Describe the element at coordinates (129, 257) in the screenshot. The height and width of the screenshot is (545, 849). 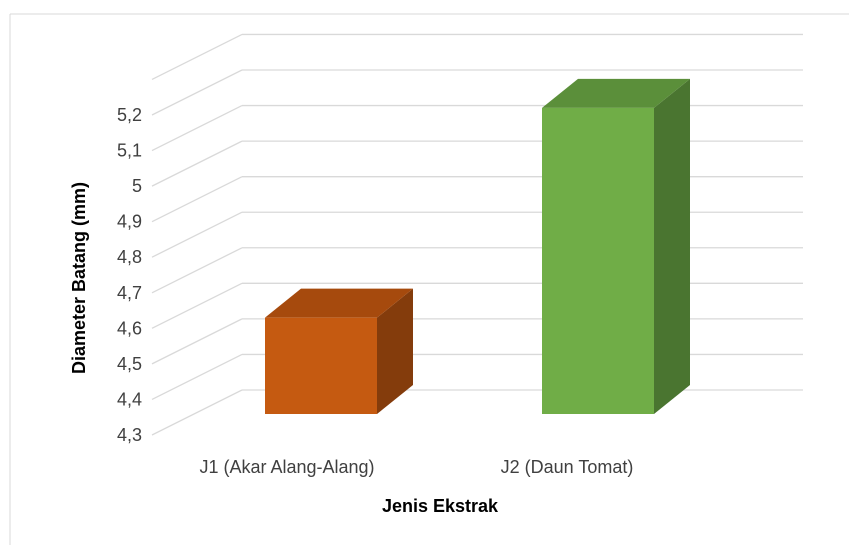
I see `y-tick-label: 4,8` at that location.